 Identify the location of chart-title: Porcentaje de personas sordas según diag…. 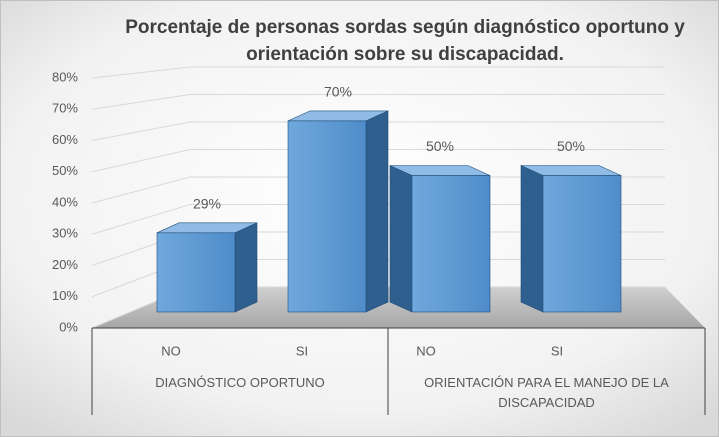
(405, 41).